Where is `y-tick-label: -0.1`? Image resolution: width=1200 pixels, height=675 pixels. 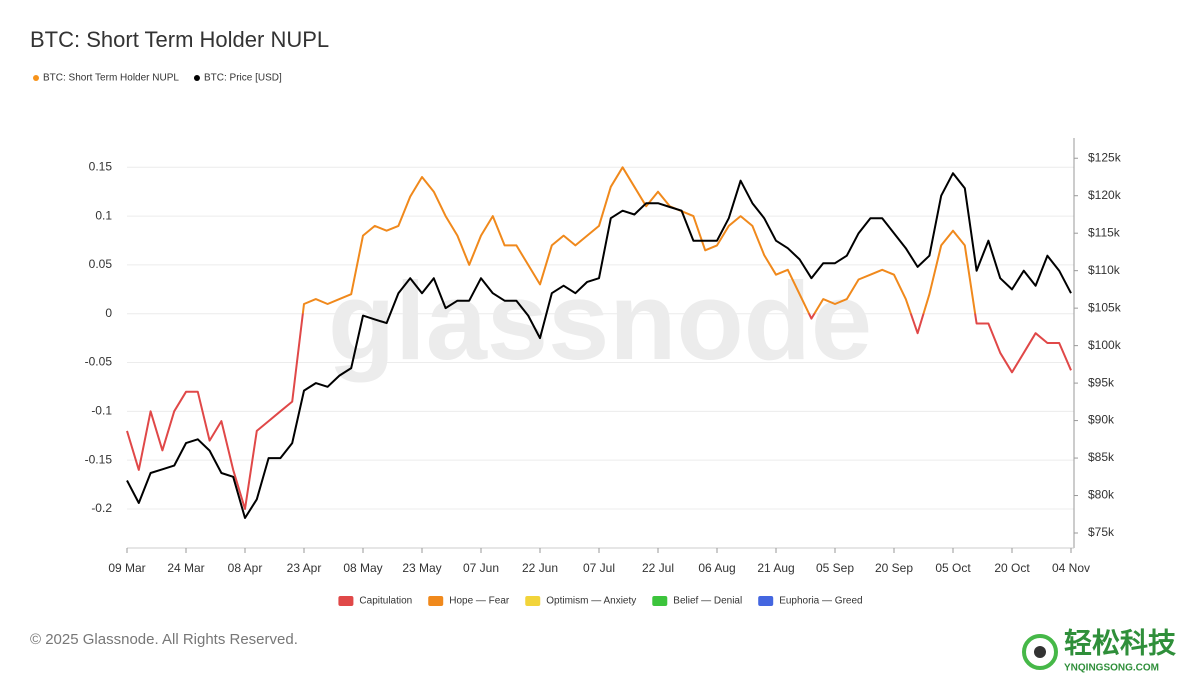
y-tick-label: -0.1 is located at coordinates (101, 411).